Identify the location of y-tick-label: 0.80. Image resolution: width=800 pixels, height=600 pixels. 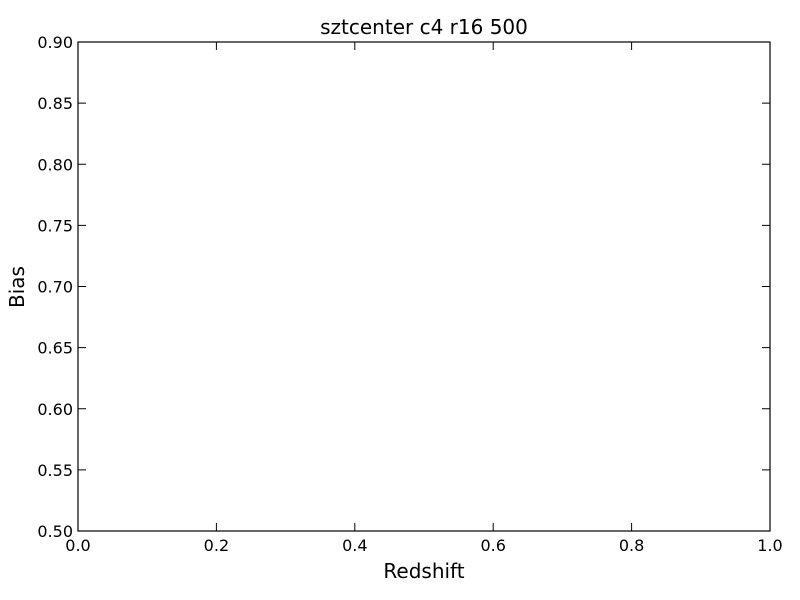
(55, 164).